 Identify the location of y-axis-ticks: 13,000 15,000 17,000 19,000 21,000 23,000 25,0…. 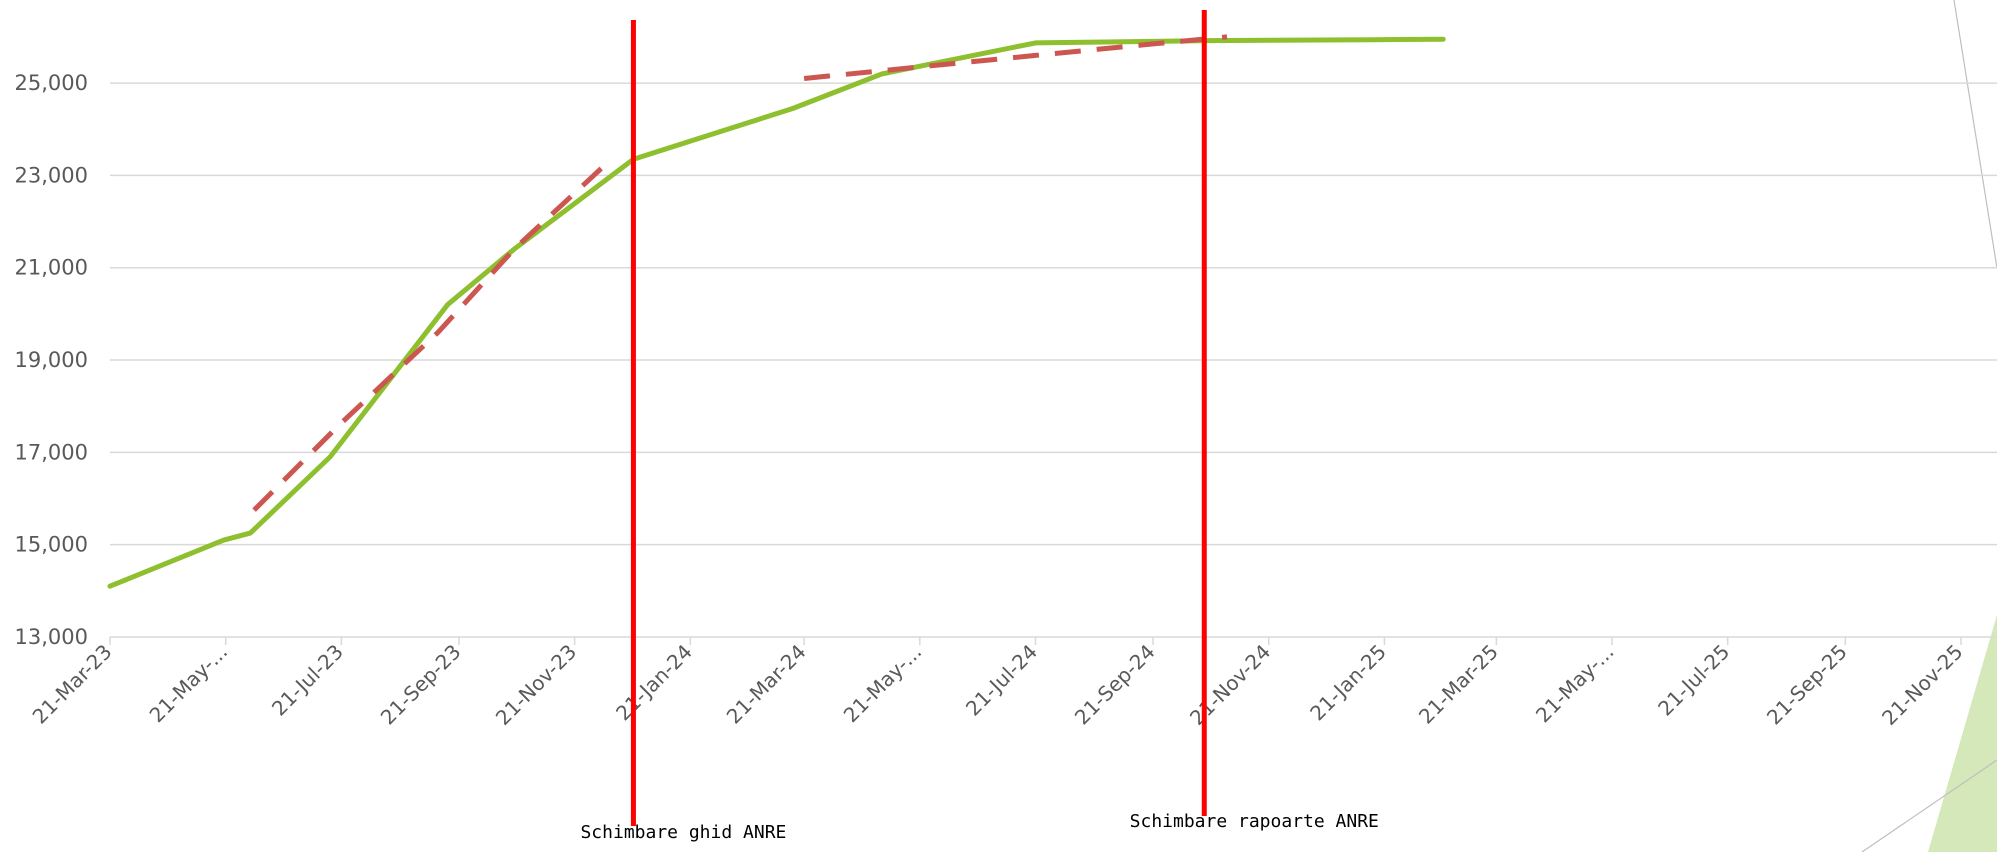
(51, 360).